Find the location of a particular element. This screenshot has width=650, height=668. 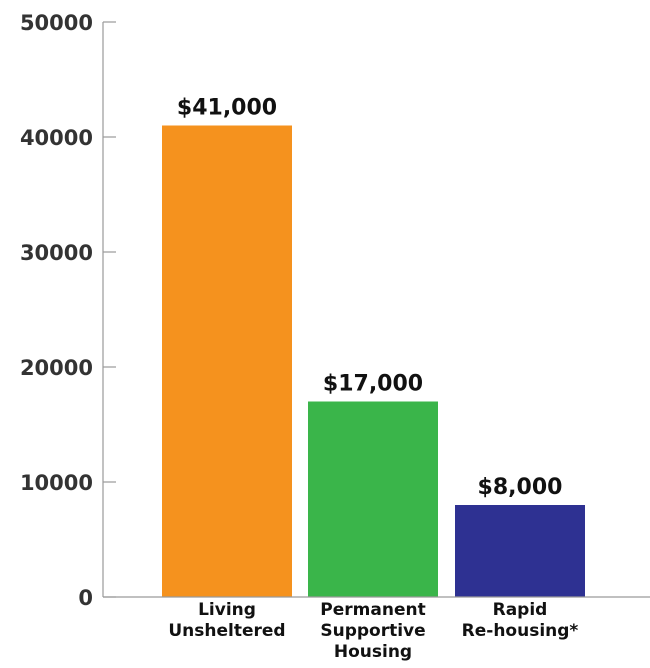

y-tick-label: 20000 is located at coordinates (56, 368).